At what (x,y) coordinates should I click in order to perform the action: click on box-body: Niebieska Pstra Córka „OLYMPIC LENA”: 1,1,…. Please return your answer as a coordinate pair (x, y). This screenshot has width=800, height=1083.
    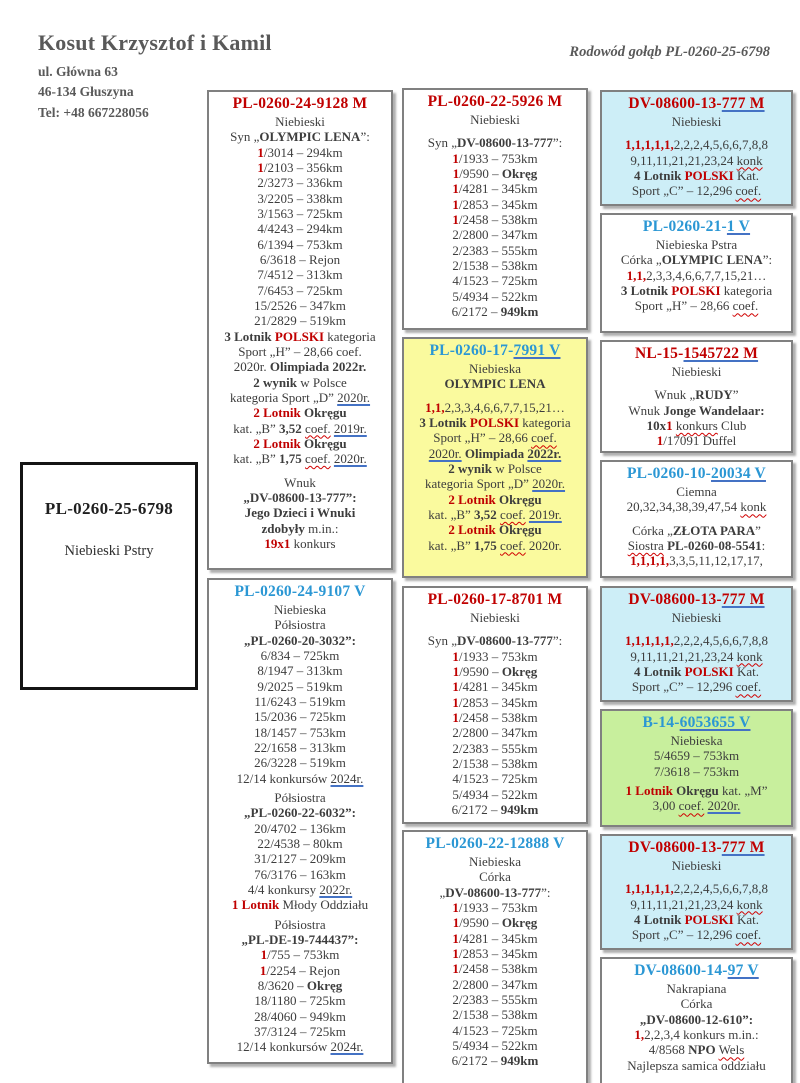
    Looking at the image, I should click on (696, 275).